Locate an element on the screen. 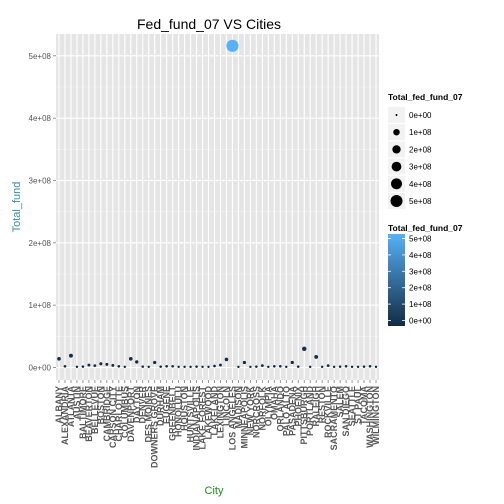  x-tick-label: HOUSTON is located at coordinates (185, 408).